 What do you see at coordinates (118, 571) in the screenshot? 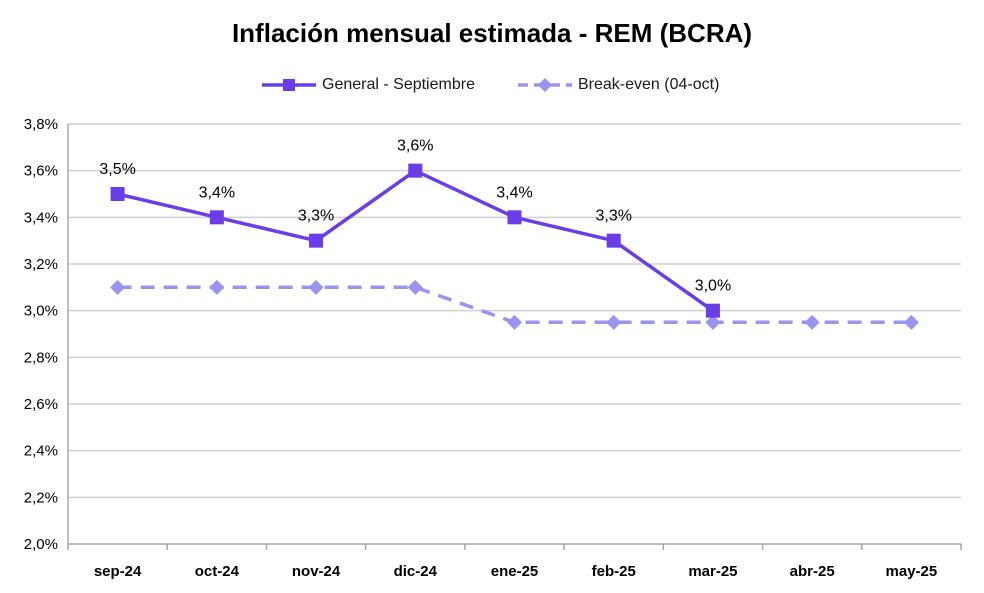
I see `x-tick-label: sep-24` at bounding box center [118, 571].